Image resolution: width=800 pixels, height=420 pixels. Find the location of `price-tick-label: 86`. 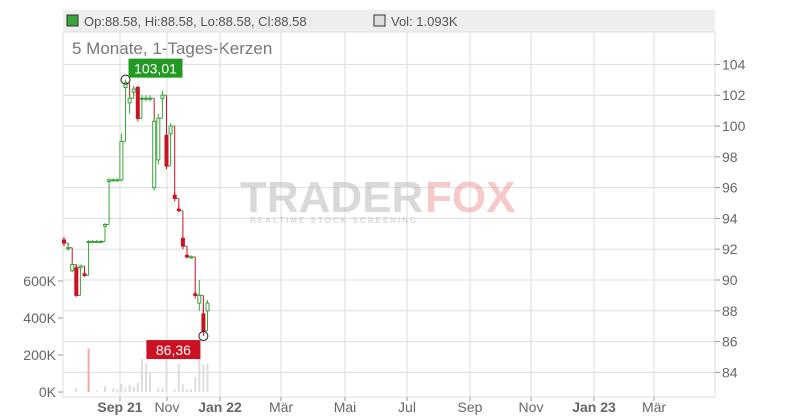

price-tick-label: 86 is located at coordinates (730, 342).